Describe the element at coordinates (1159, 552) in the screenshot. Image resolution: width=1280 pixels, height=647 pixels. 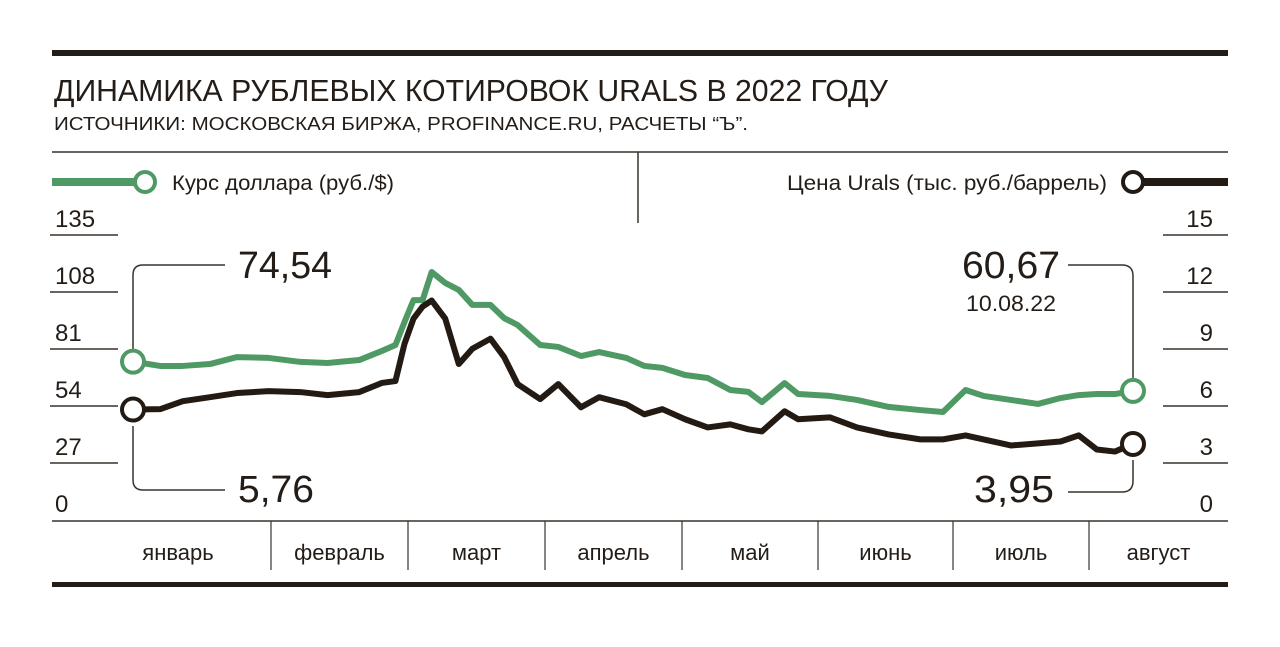
I see `month-label: август` at that location.